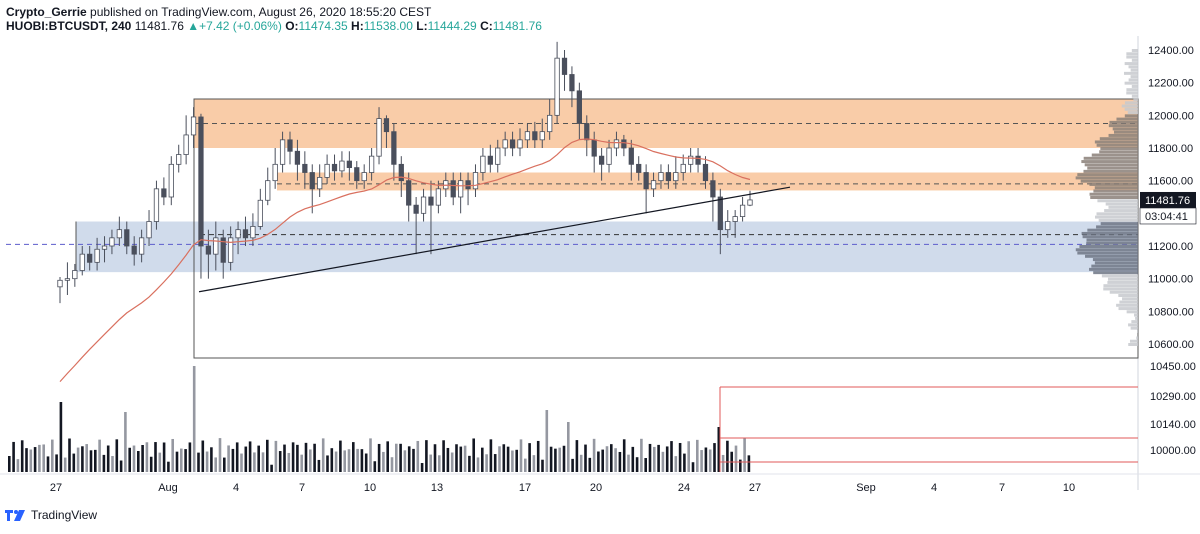  What do you see at coordinates (69, 26) in the screenshot?
I see `symbol-name: HUOBI:BTCUSDT, 240` at bounding box center [69, 26].